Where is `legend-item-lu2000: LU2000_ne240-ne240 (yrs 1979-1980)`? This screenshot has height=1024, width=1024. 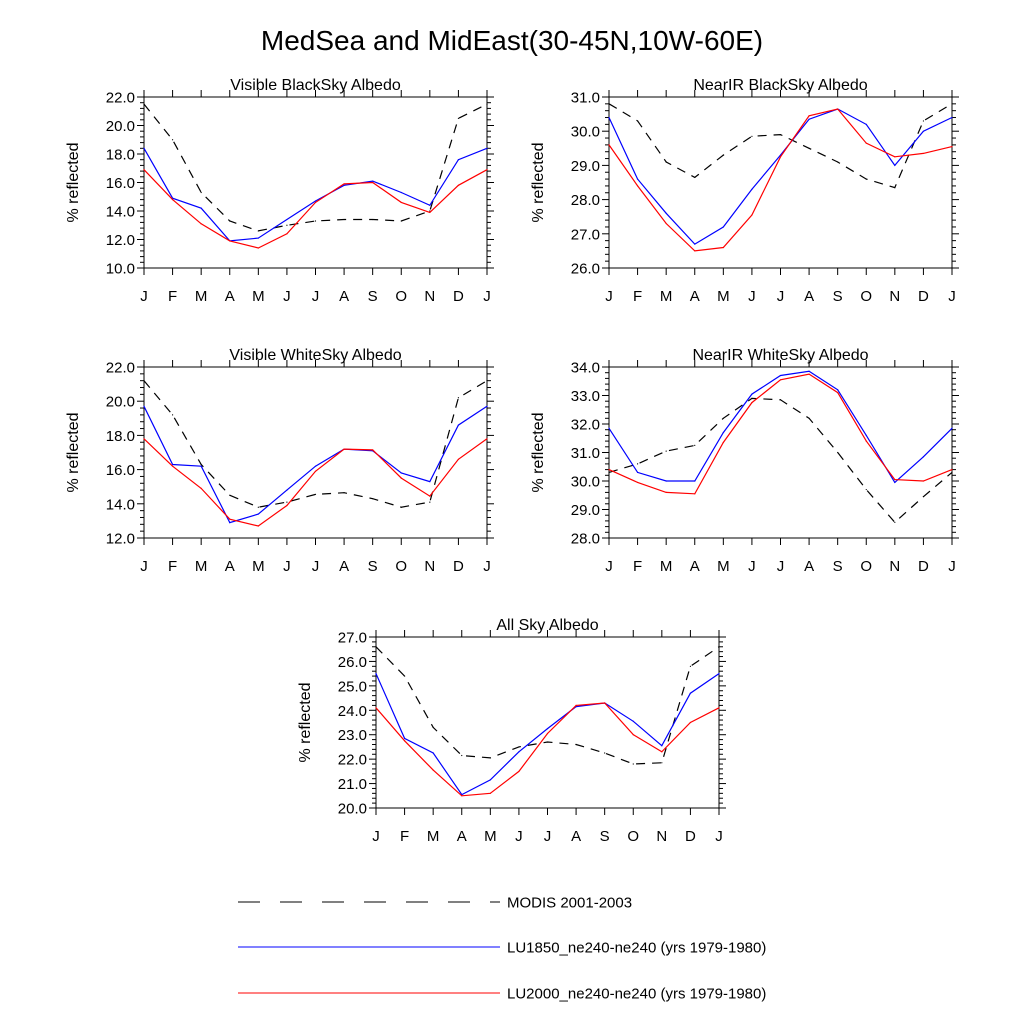
legend-item-lu2000: LU2000_ne240-ne240 (yrs 1979-1980) is located at coordinates (502, 994).